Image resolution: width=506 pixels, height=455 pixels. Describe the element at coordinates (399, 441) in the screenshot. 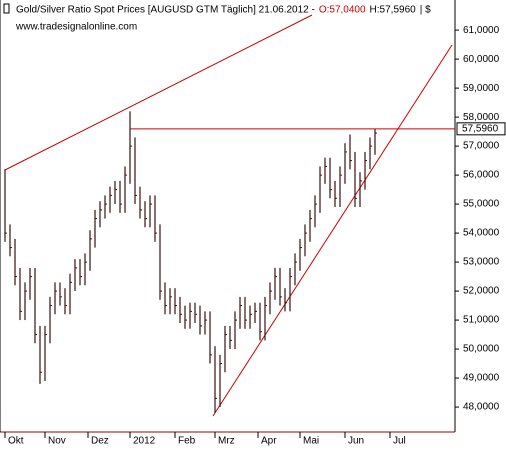

I see `x-tick-label: Jul` at that location.